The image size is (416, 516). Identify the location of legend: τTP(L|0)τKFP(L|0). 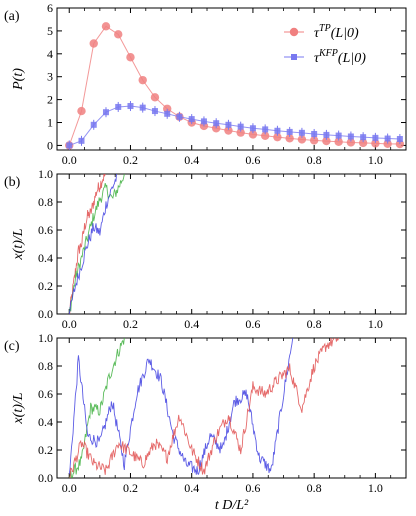
(325, 44).